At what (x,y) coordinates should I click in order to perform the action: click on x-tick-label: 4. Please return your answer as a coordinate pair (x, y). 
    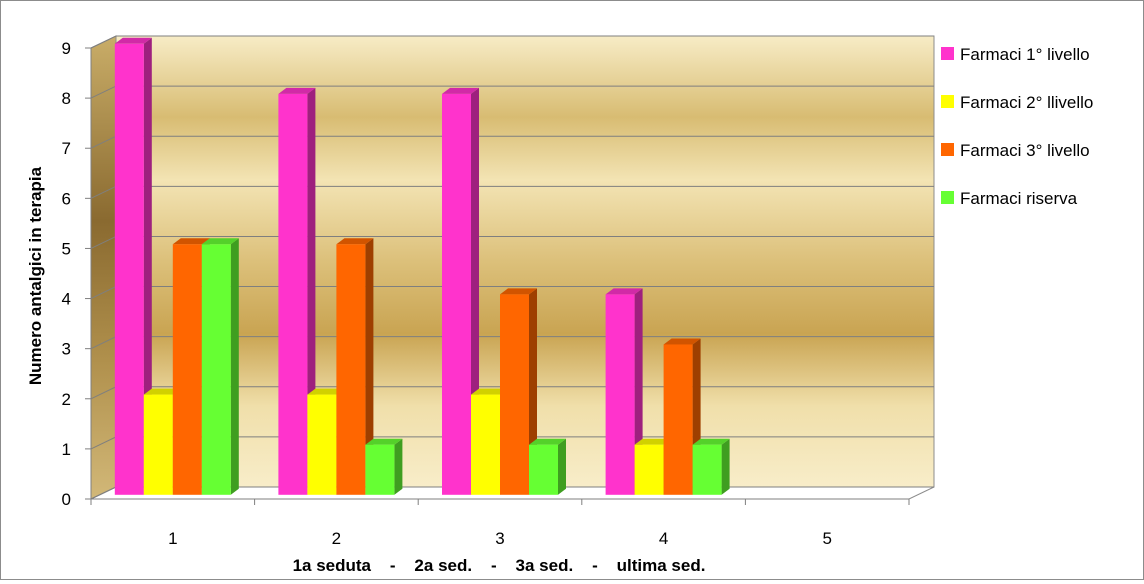
    Looking at the image, I should click on (663, 538).